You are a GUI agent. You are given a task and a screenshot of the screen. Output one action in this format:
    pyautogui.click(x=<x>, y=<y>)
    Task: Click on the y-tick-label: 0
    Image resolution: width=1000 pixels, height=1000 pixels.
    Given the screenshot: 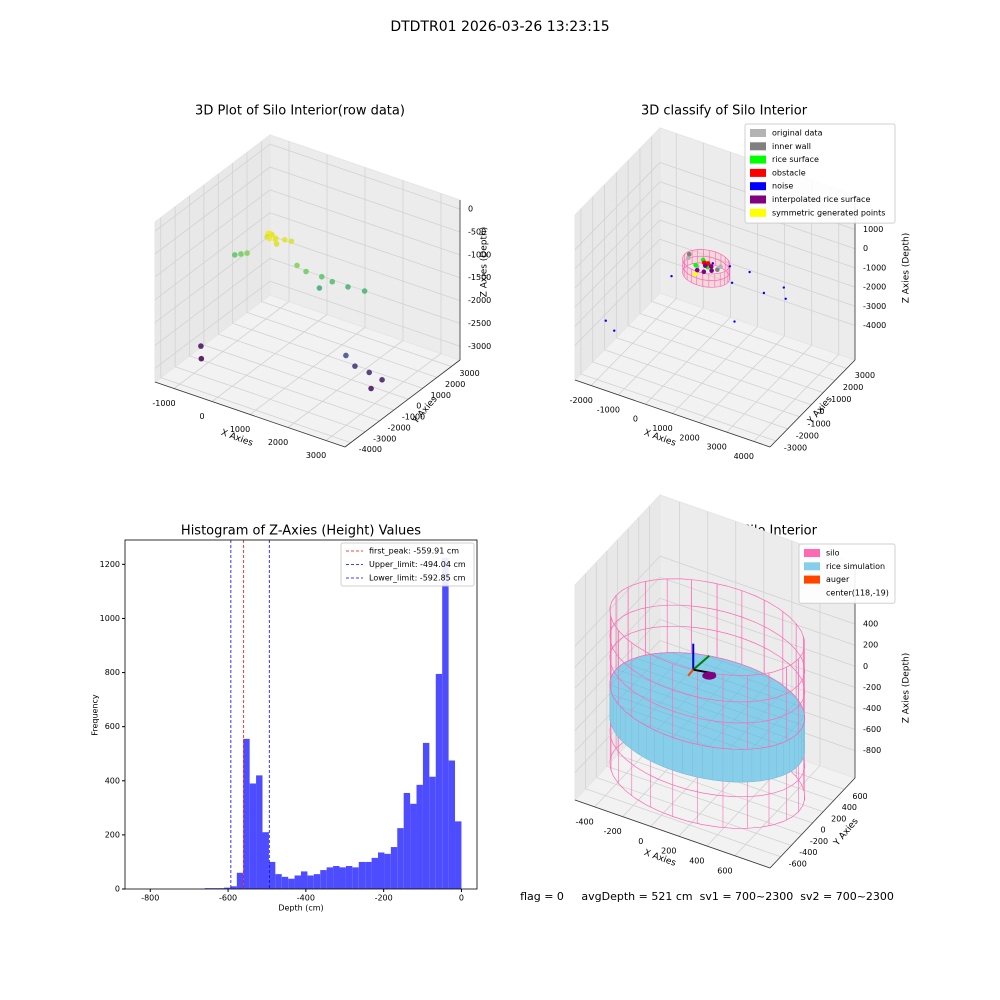 What is the action you would take?
    pyautogui.click(x=821, y=411)
    